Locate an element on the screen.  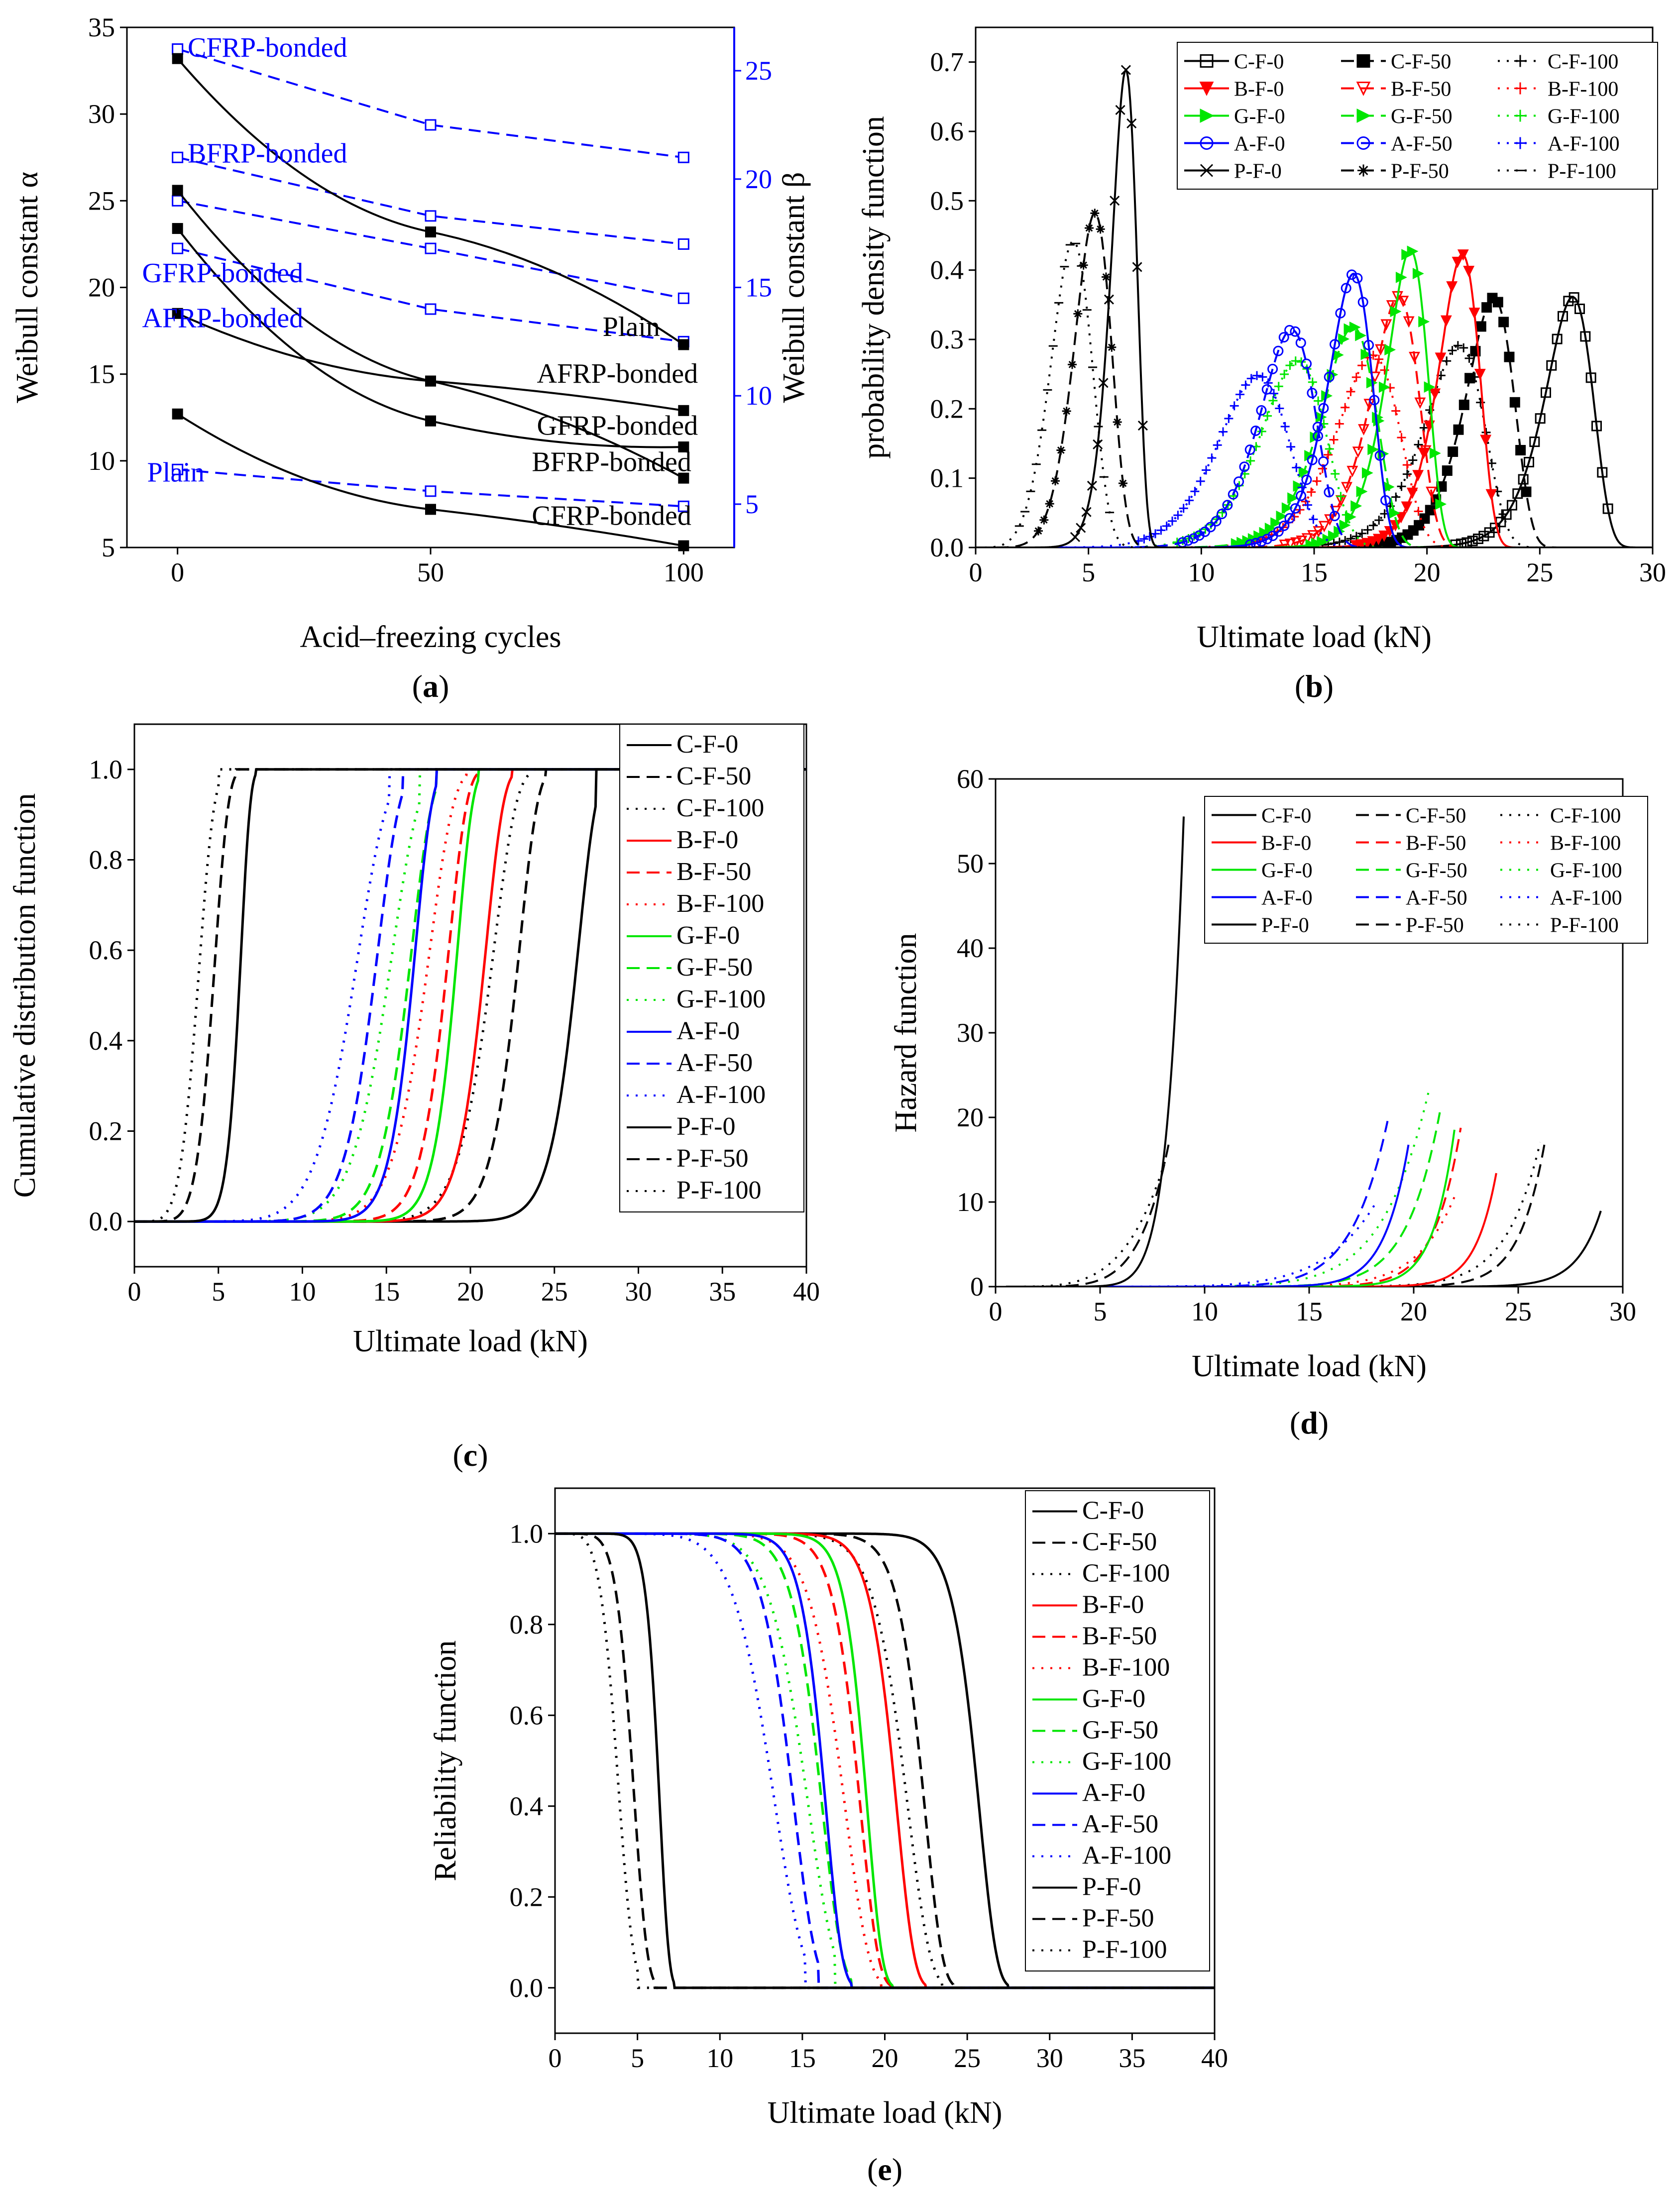
legend-label-p-f-100: P-F-100 is located at coordinates (1584, 925).